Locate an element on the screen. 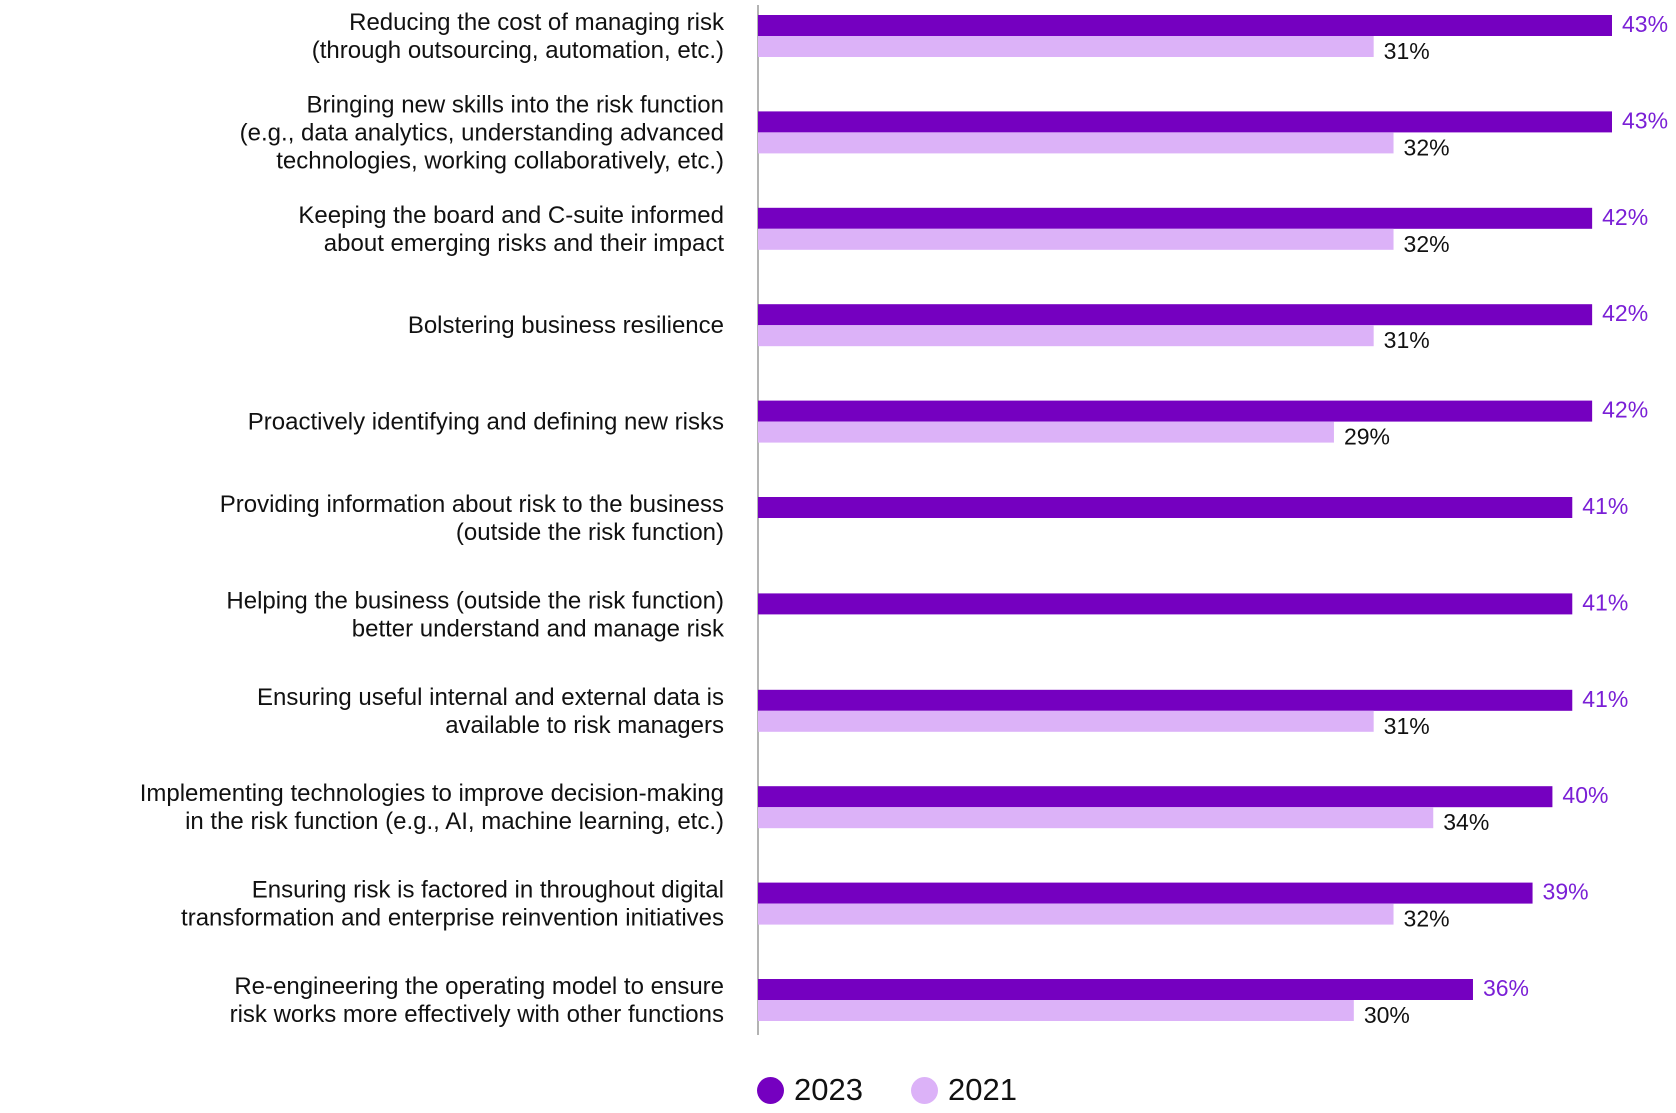 The width and height of the screenshot is (1676, 1113). legend-label-2021: 2021 is located at coordinates (982, 1089).